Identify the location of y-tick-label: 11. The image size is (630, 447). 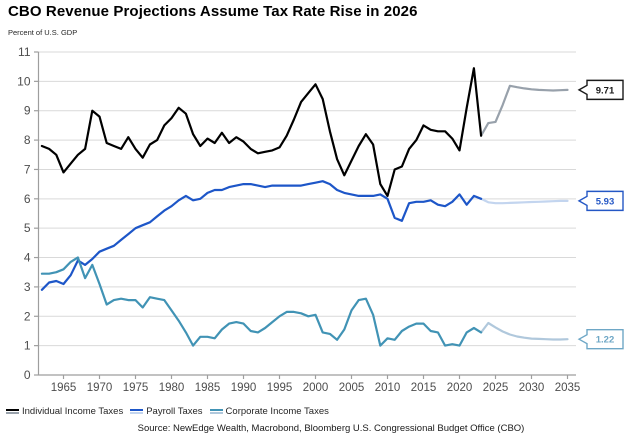
(24, 52).